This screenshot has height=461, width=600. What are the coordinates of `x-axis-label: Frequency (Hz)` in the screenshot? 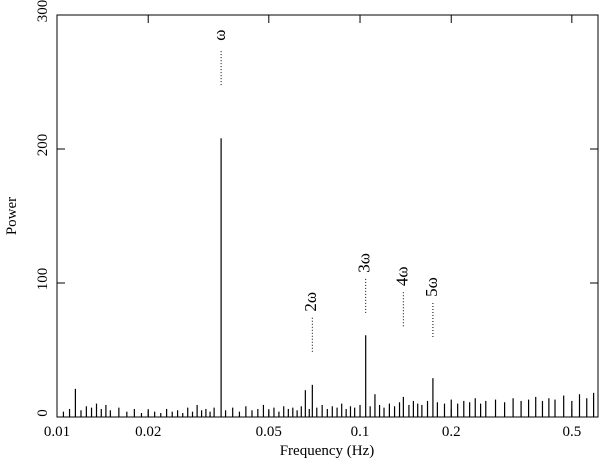 It's located at (327, 451).